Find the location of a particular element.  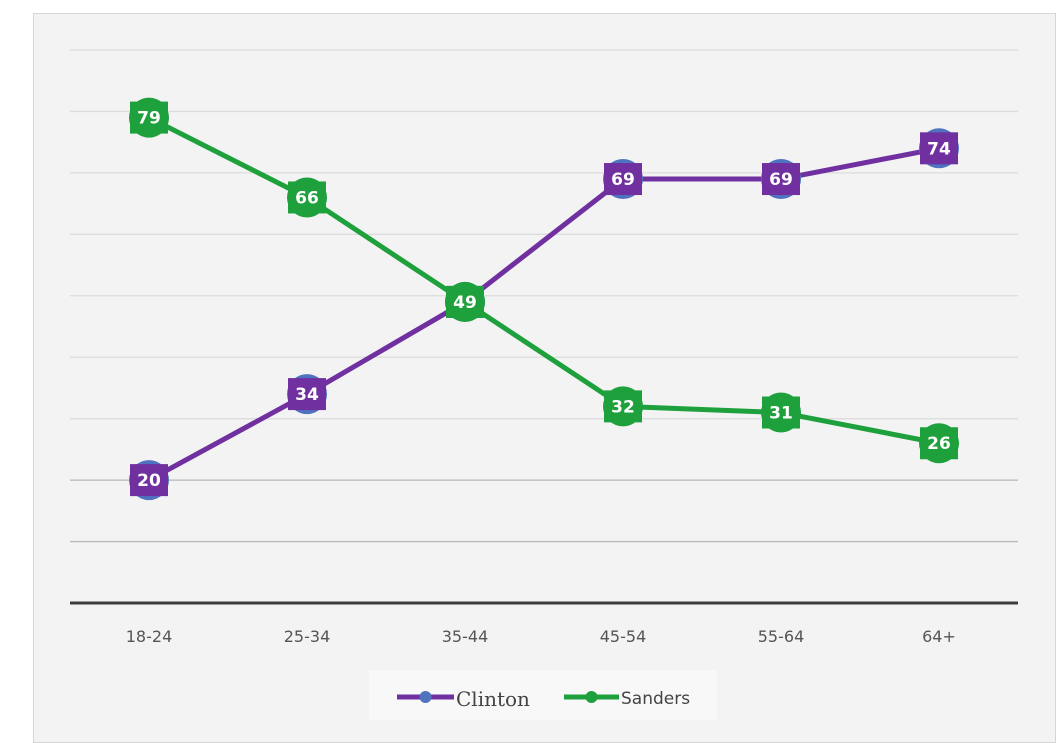

clinton-data-label: 20 is located at coordinates (149, 481).